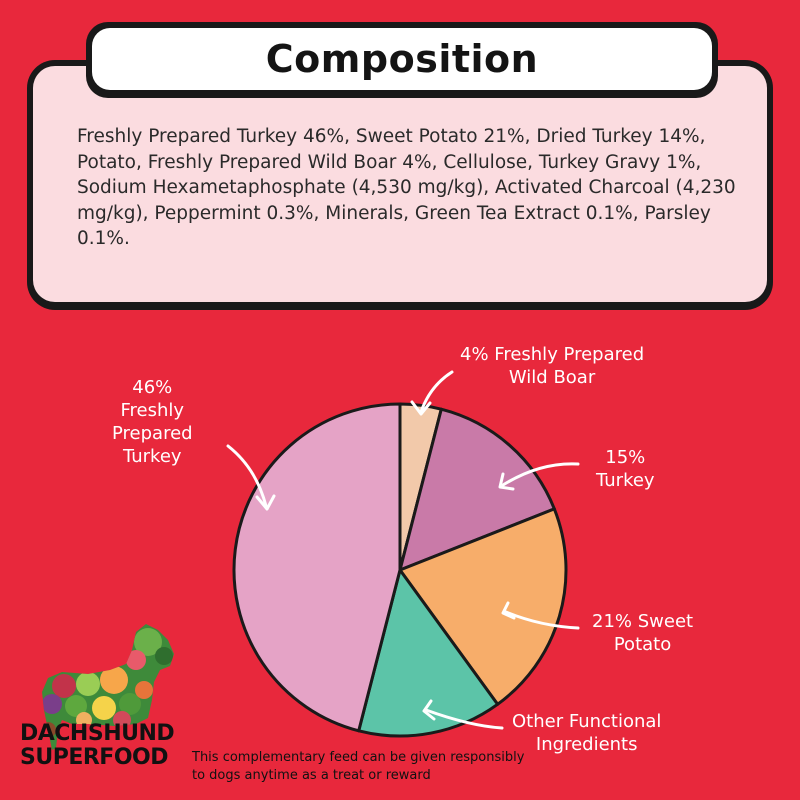  What do you see at coordinates (108, 687) in the screenshot?
I see `dachshund-collage-icon` at bounding box center [108, 687].